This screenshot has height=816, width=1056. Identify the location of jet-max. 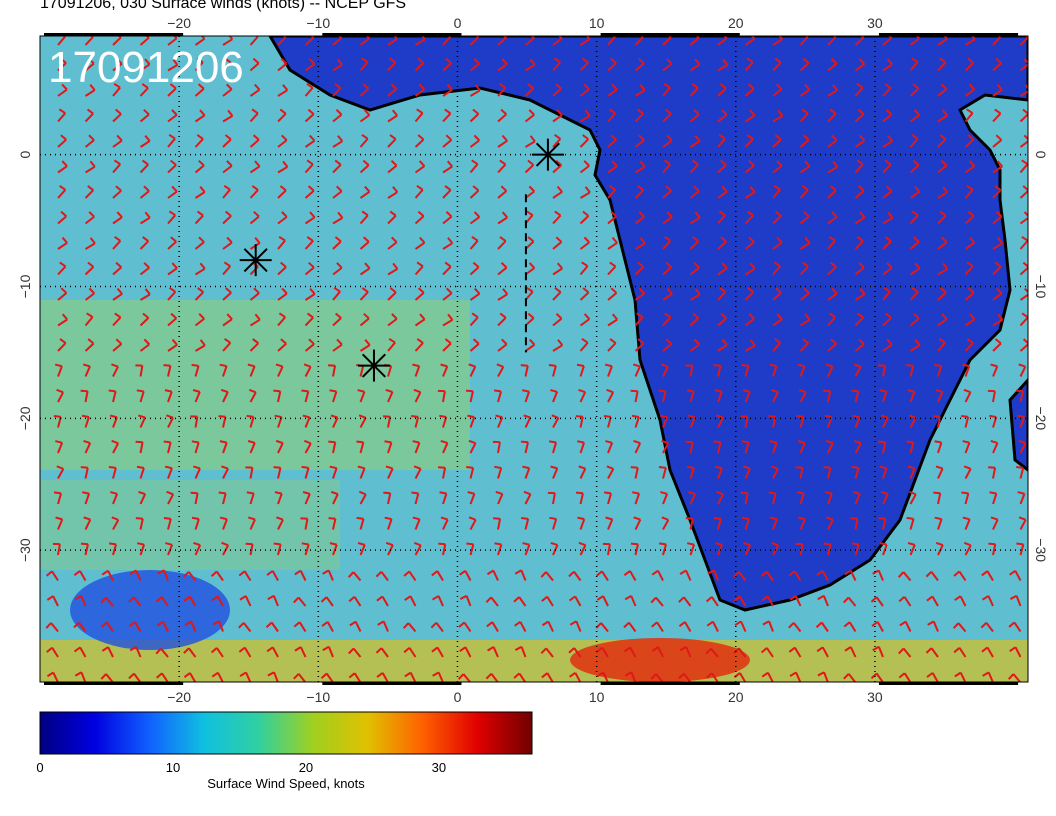
(660, 660).